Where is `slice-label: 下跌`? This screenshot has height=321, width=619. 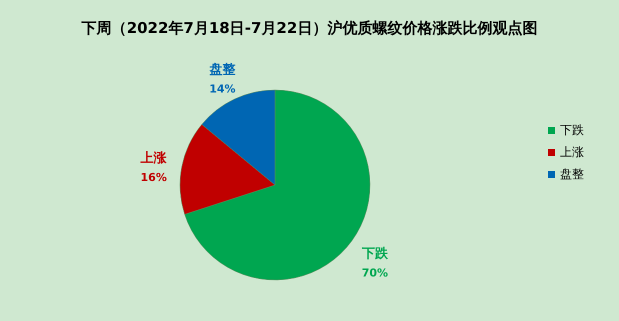 slice-label: 下跌 is located at coordinates (374, 254).